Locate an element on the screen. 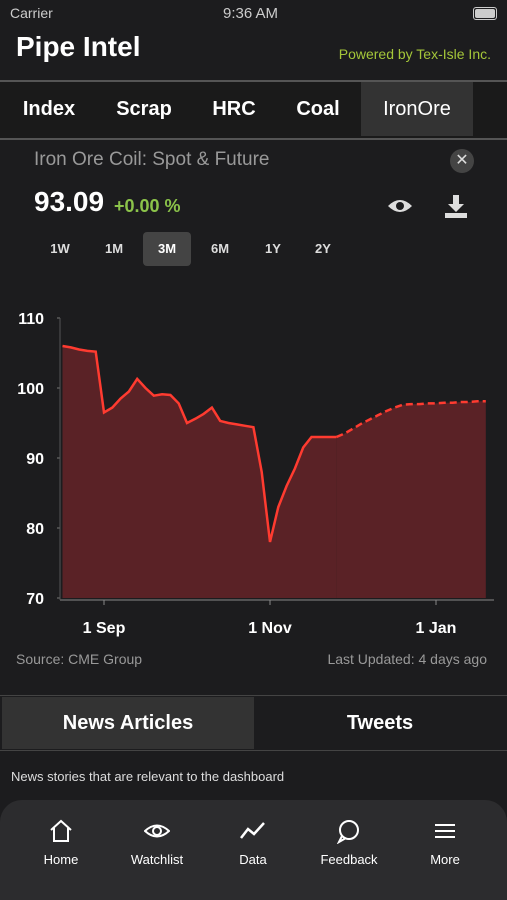 This screenshot has height=900, width=507. bottom-nav is located at coordinates (253, 850).